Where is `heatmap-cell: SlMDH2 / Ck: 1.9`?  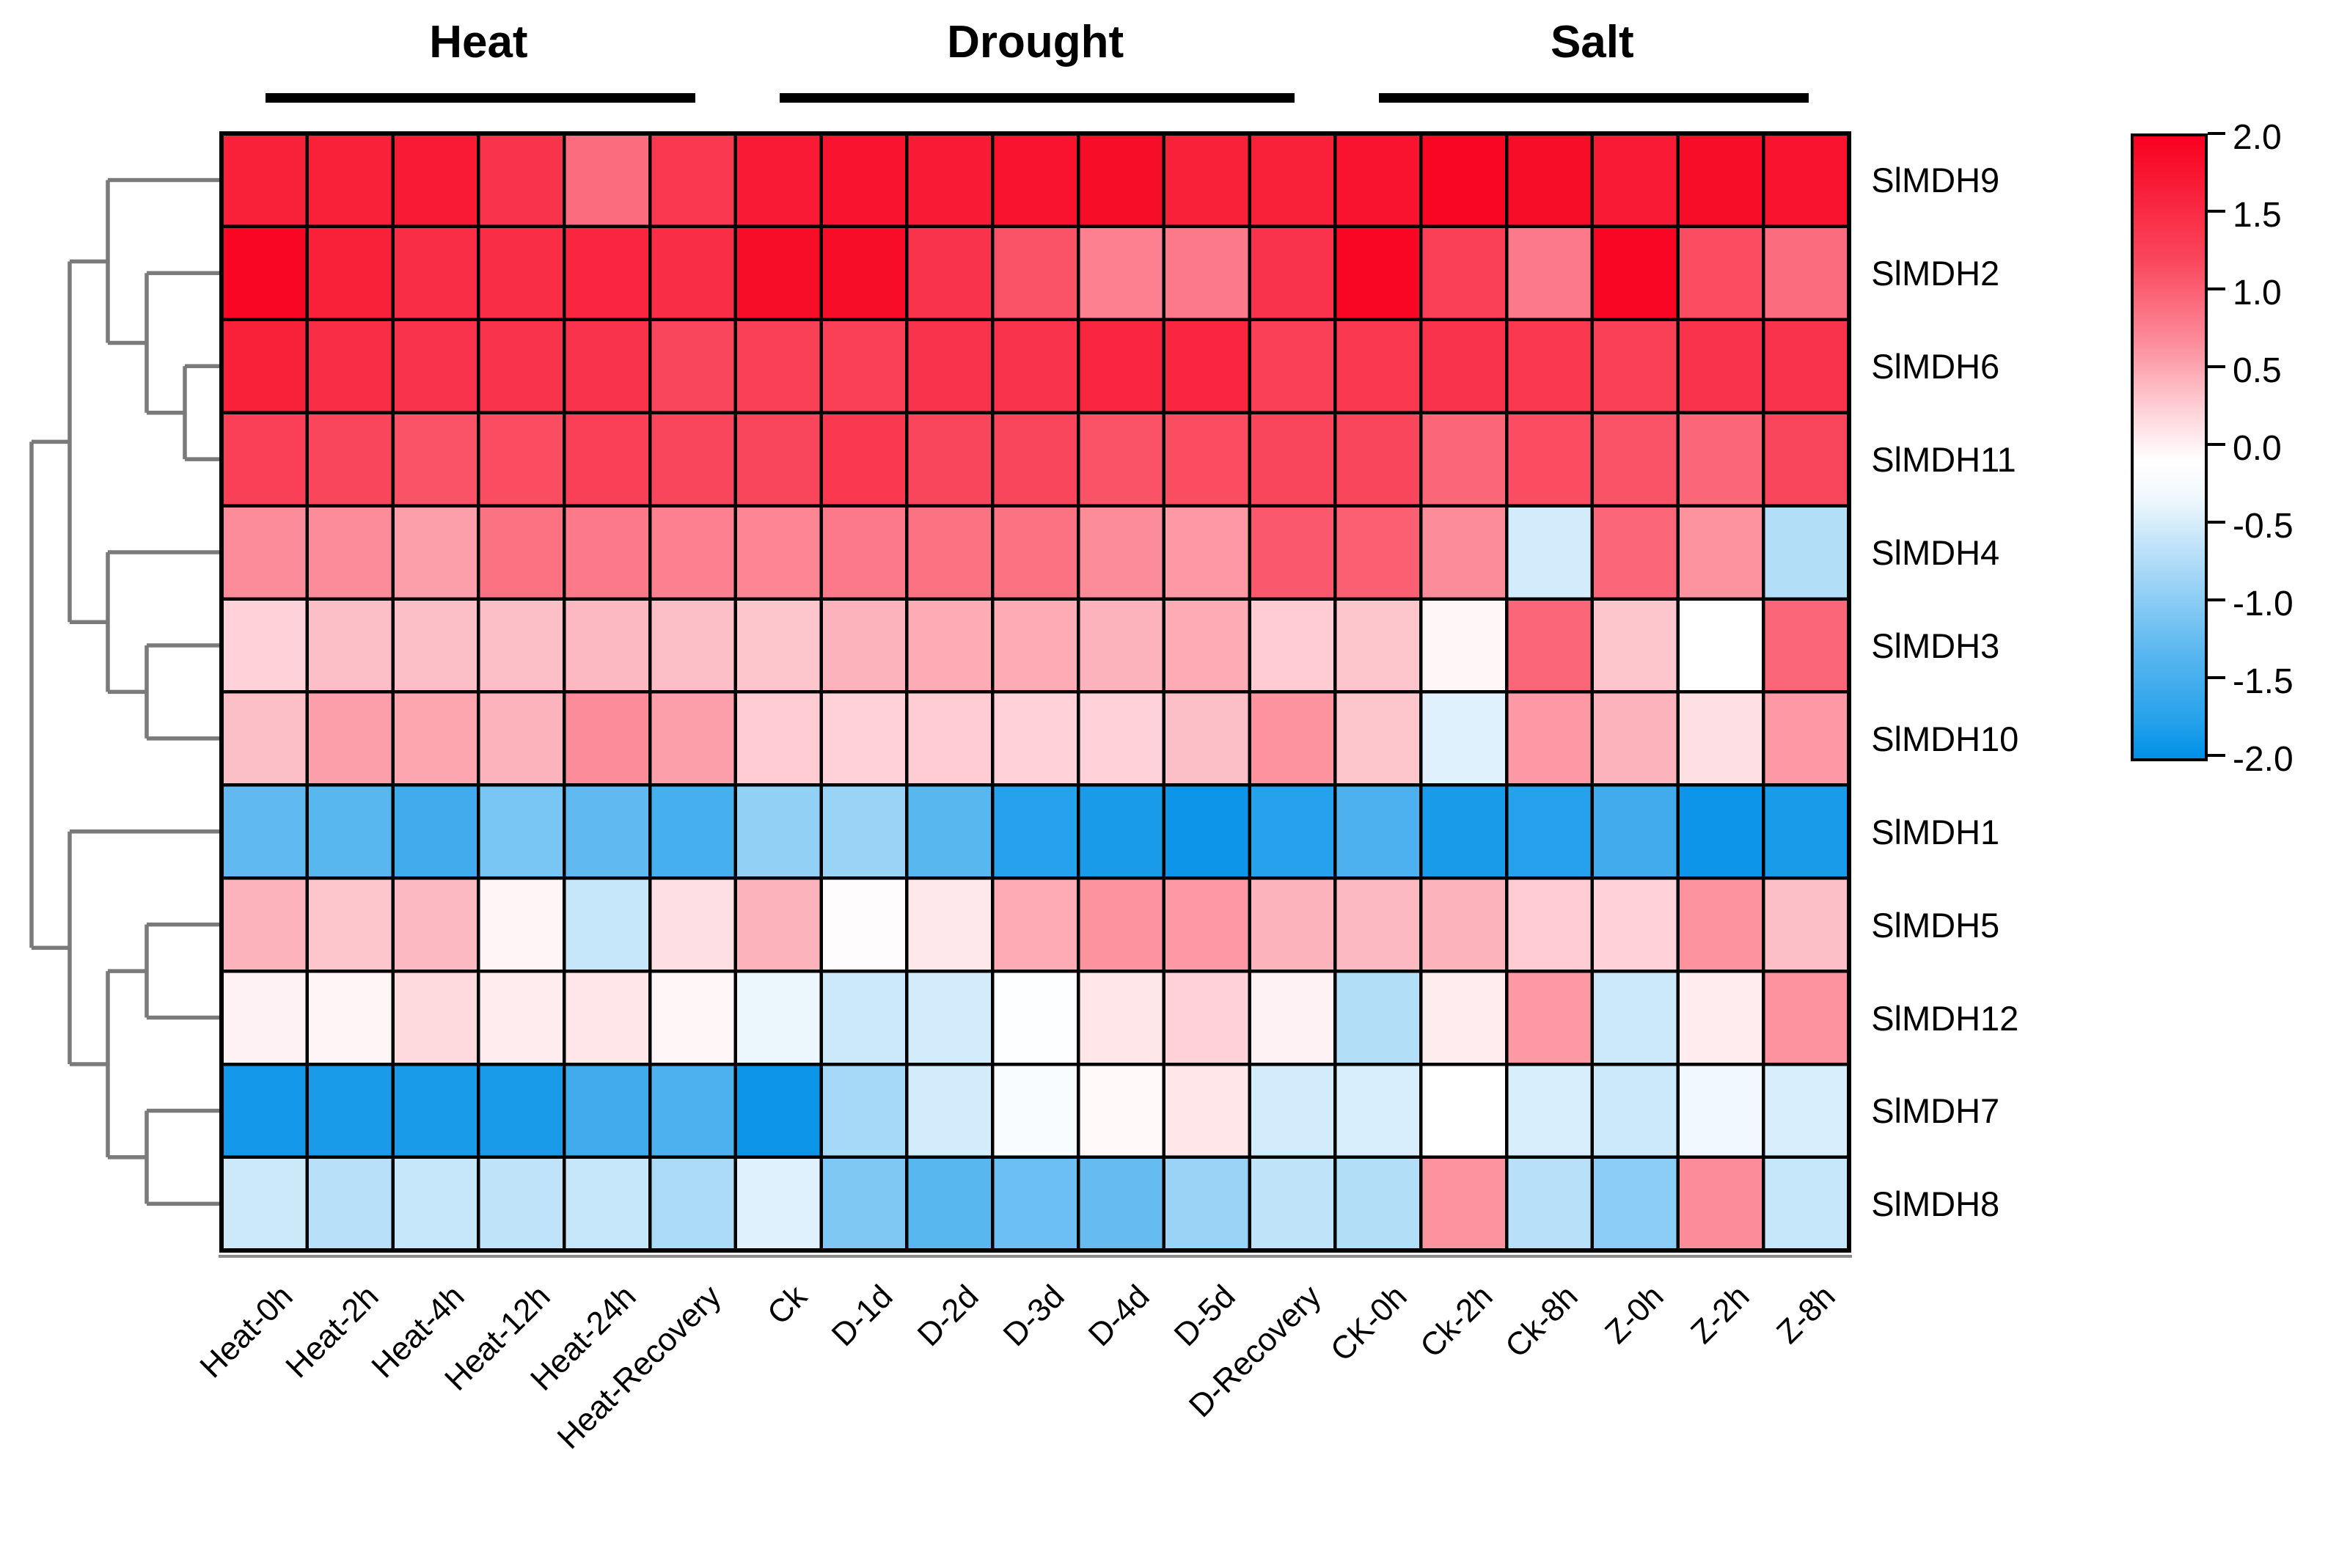 heatmap-cell: SlMDH2 / Ck: 1.9 is located at coordinates (778, 273).